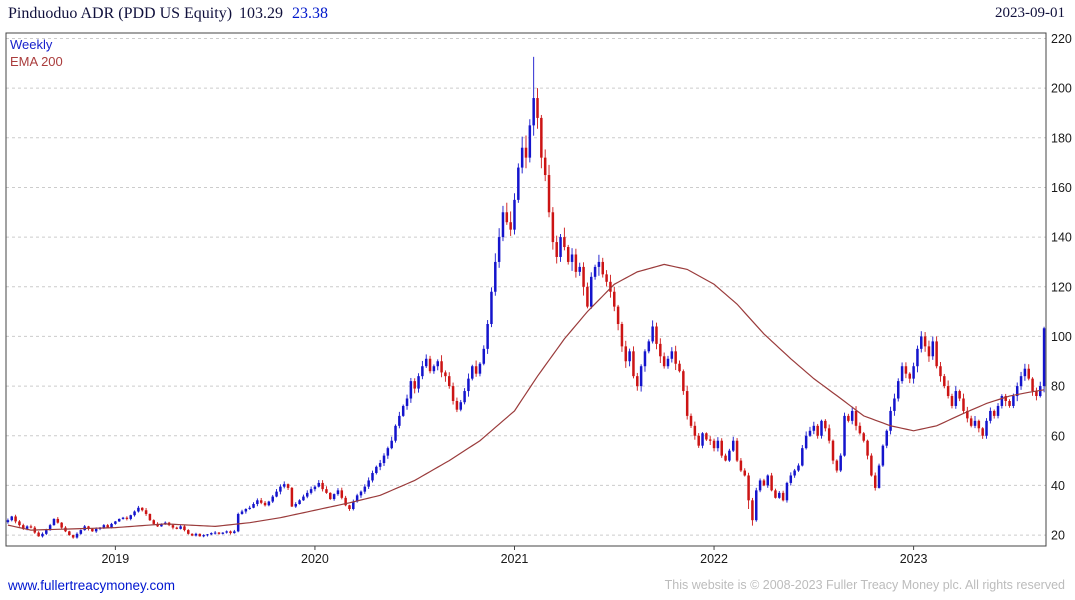  Describe the element at coordinates (315, 559) in the screenshot. I see `svg-text: 2020` at that location.